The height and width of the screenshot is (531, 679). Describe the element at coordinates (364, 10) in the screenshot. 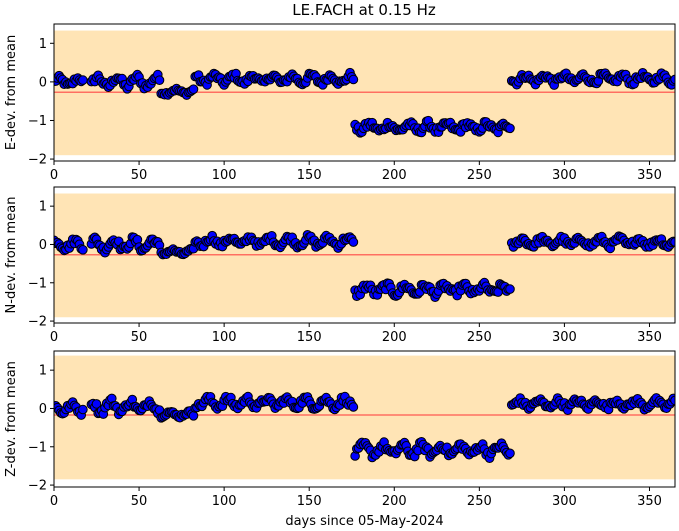

I see `chart-title: LE.FACH at 0.15 Hz` at that location.